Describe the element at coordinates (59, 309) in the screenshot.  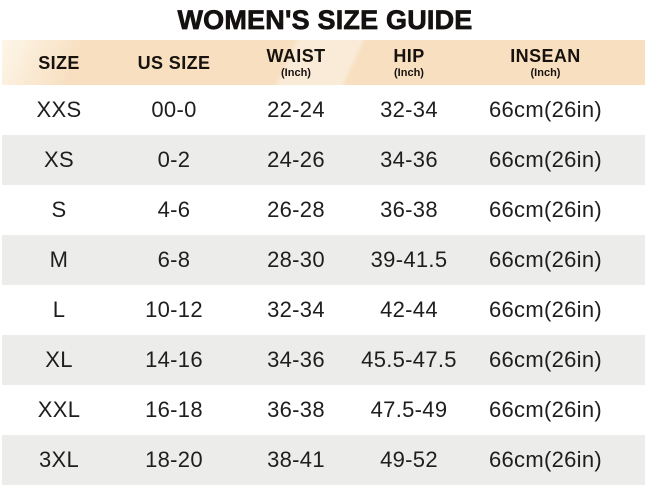
I see `cell-size: L` at that location.